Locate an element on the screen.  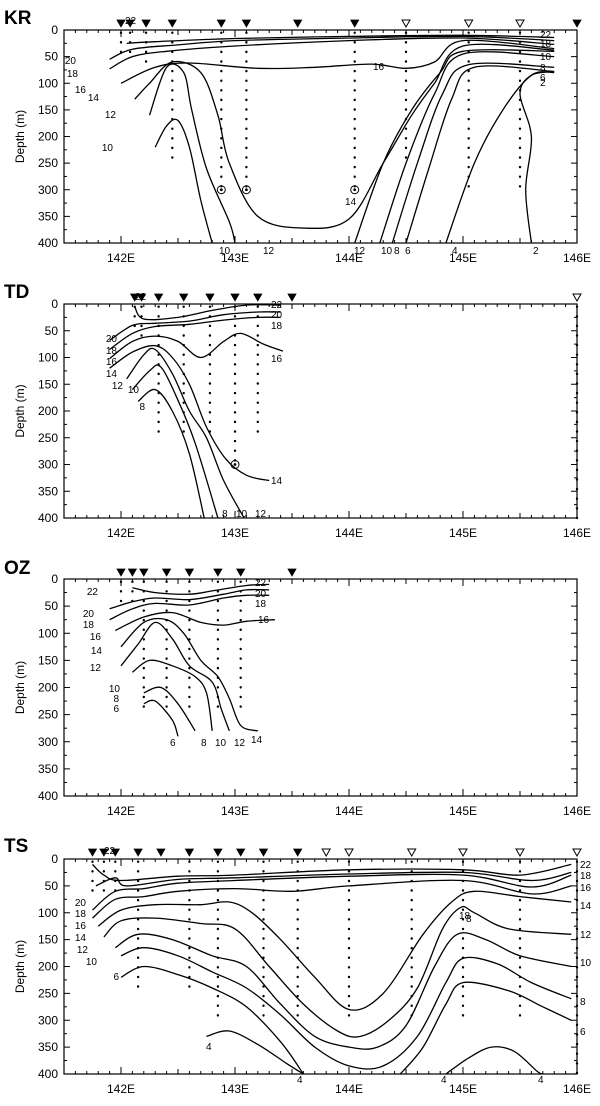
y-tick-label: 100 is located at coordinates (48, 633).